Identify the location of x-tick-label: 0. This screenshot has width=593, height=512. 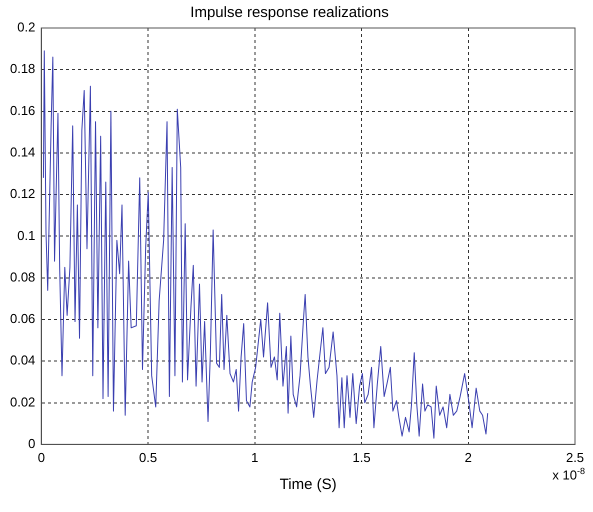
(41, 457).